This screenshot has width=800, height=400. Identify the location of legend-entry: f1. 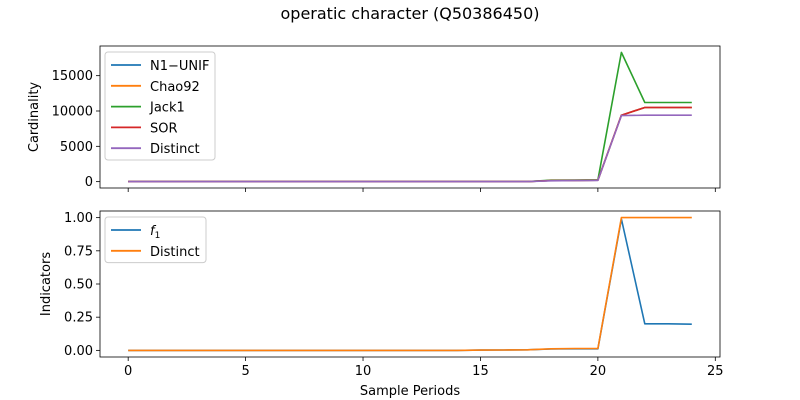
(155, 232).